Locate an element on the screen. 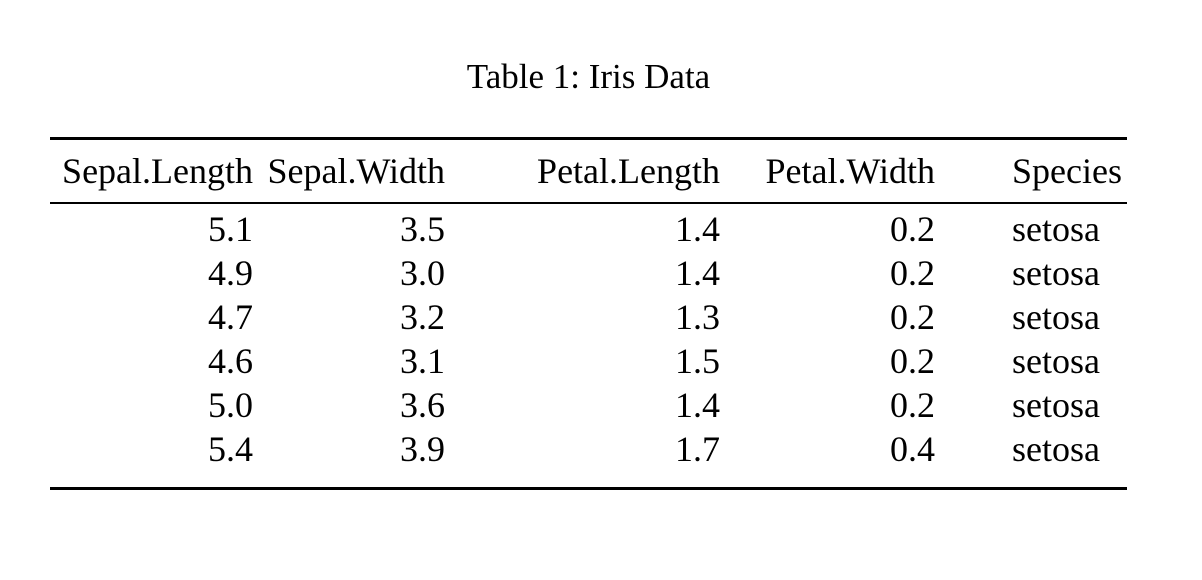  table-row: 4.9 3.0 1.4 0.2 setosa is located at coordinates (588, 273).